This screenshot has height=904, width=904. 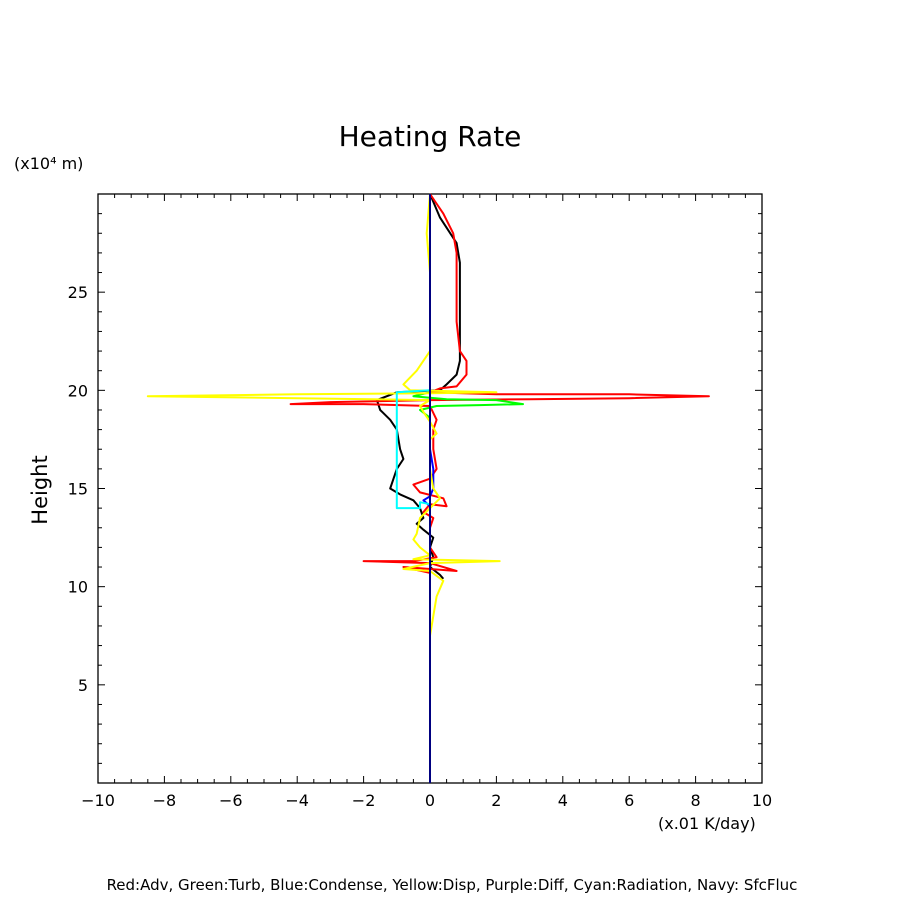 I want to click on x-axis-unit: (x.01 K/day), so click(x=707, y=823).